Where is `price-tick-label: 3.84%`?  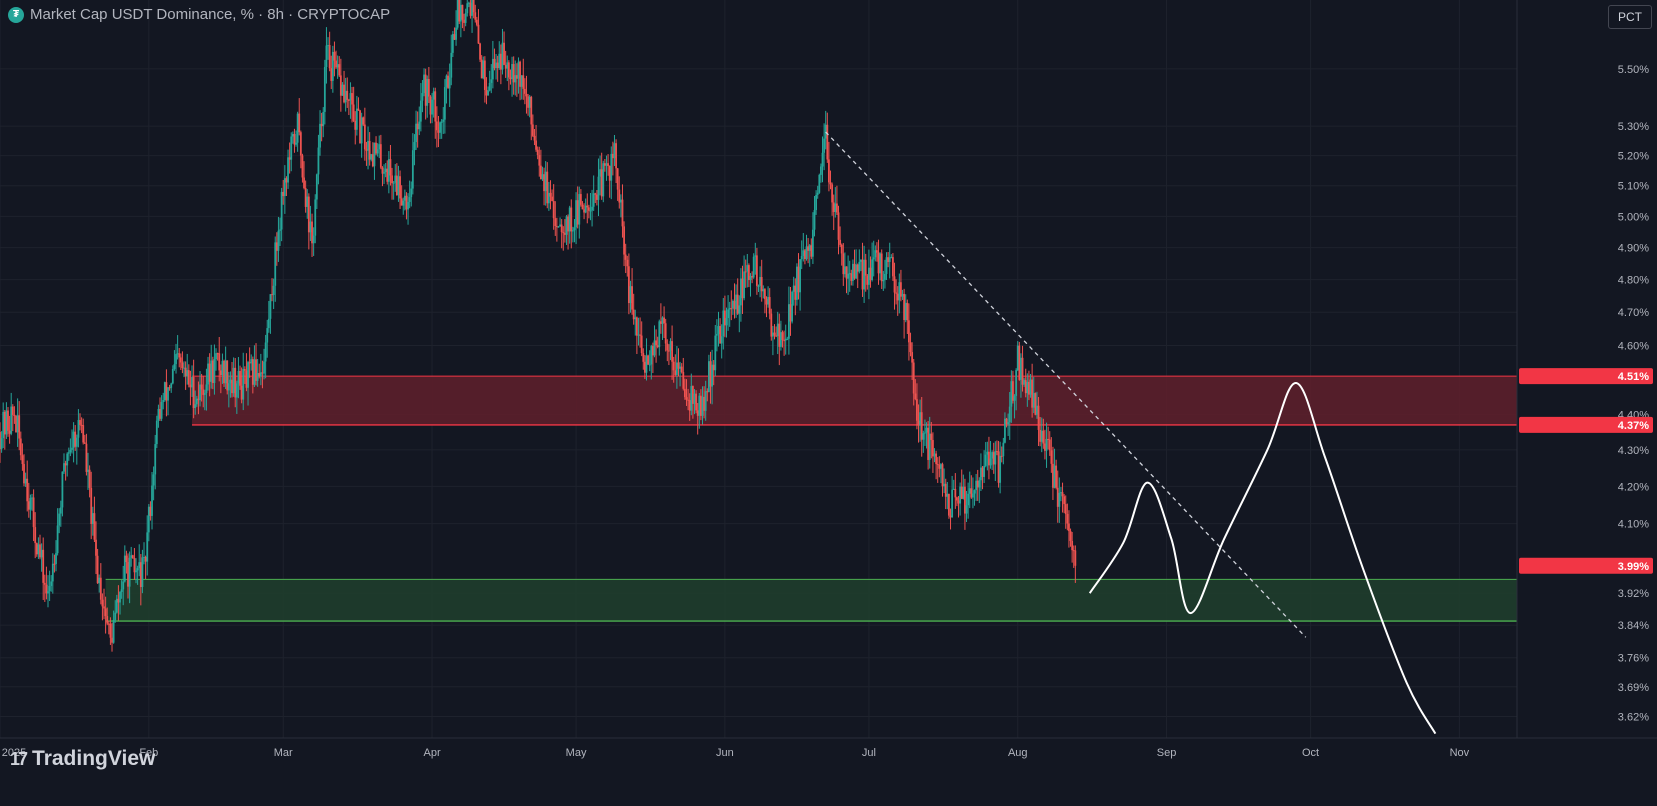
price-tick-label: 3.84% is located at coordinates (1633, 626).